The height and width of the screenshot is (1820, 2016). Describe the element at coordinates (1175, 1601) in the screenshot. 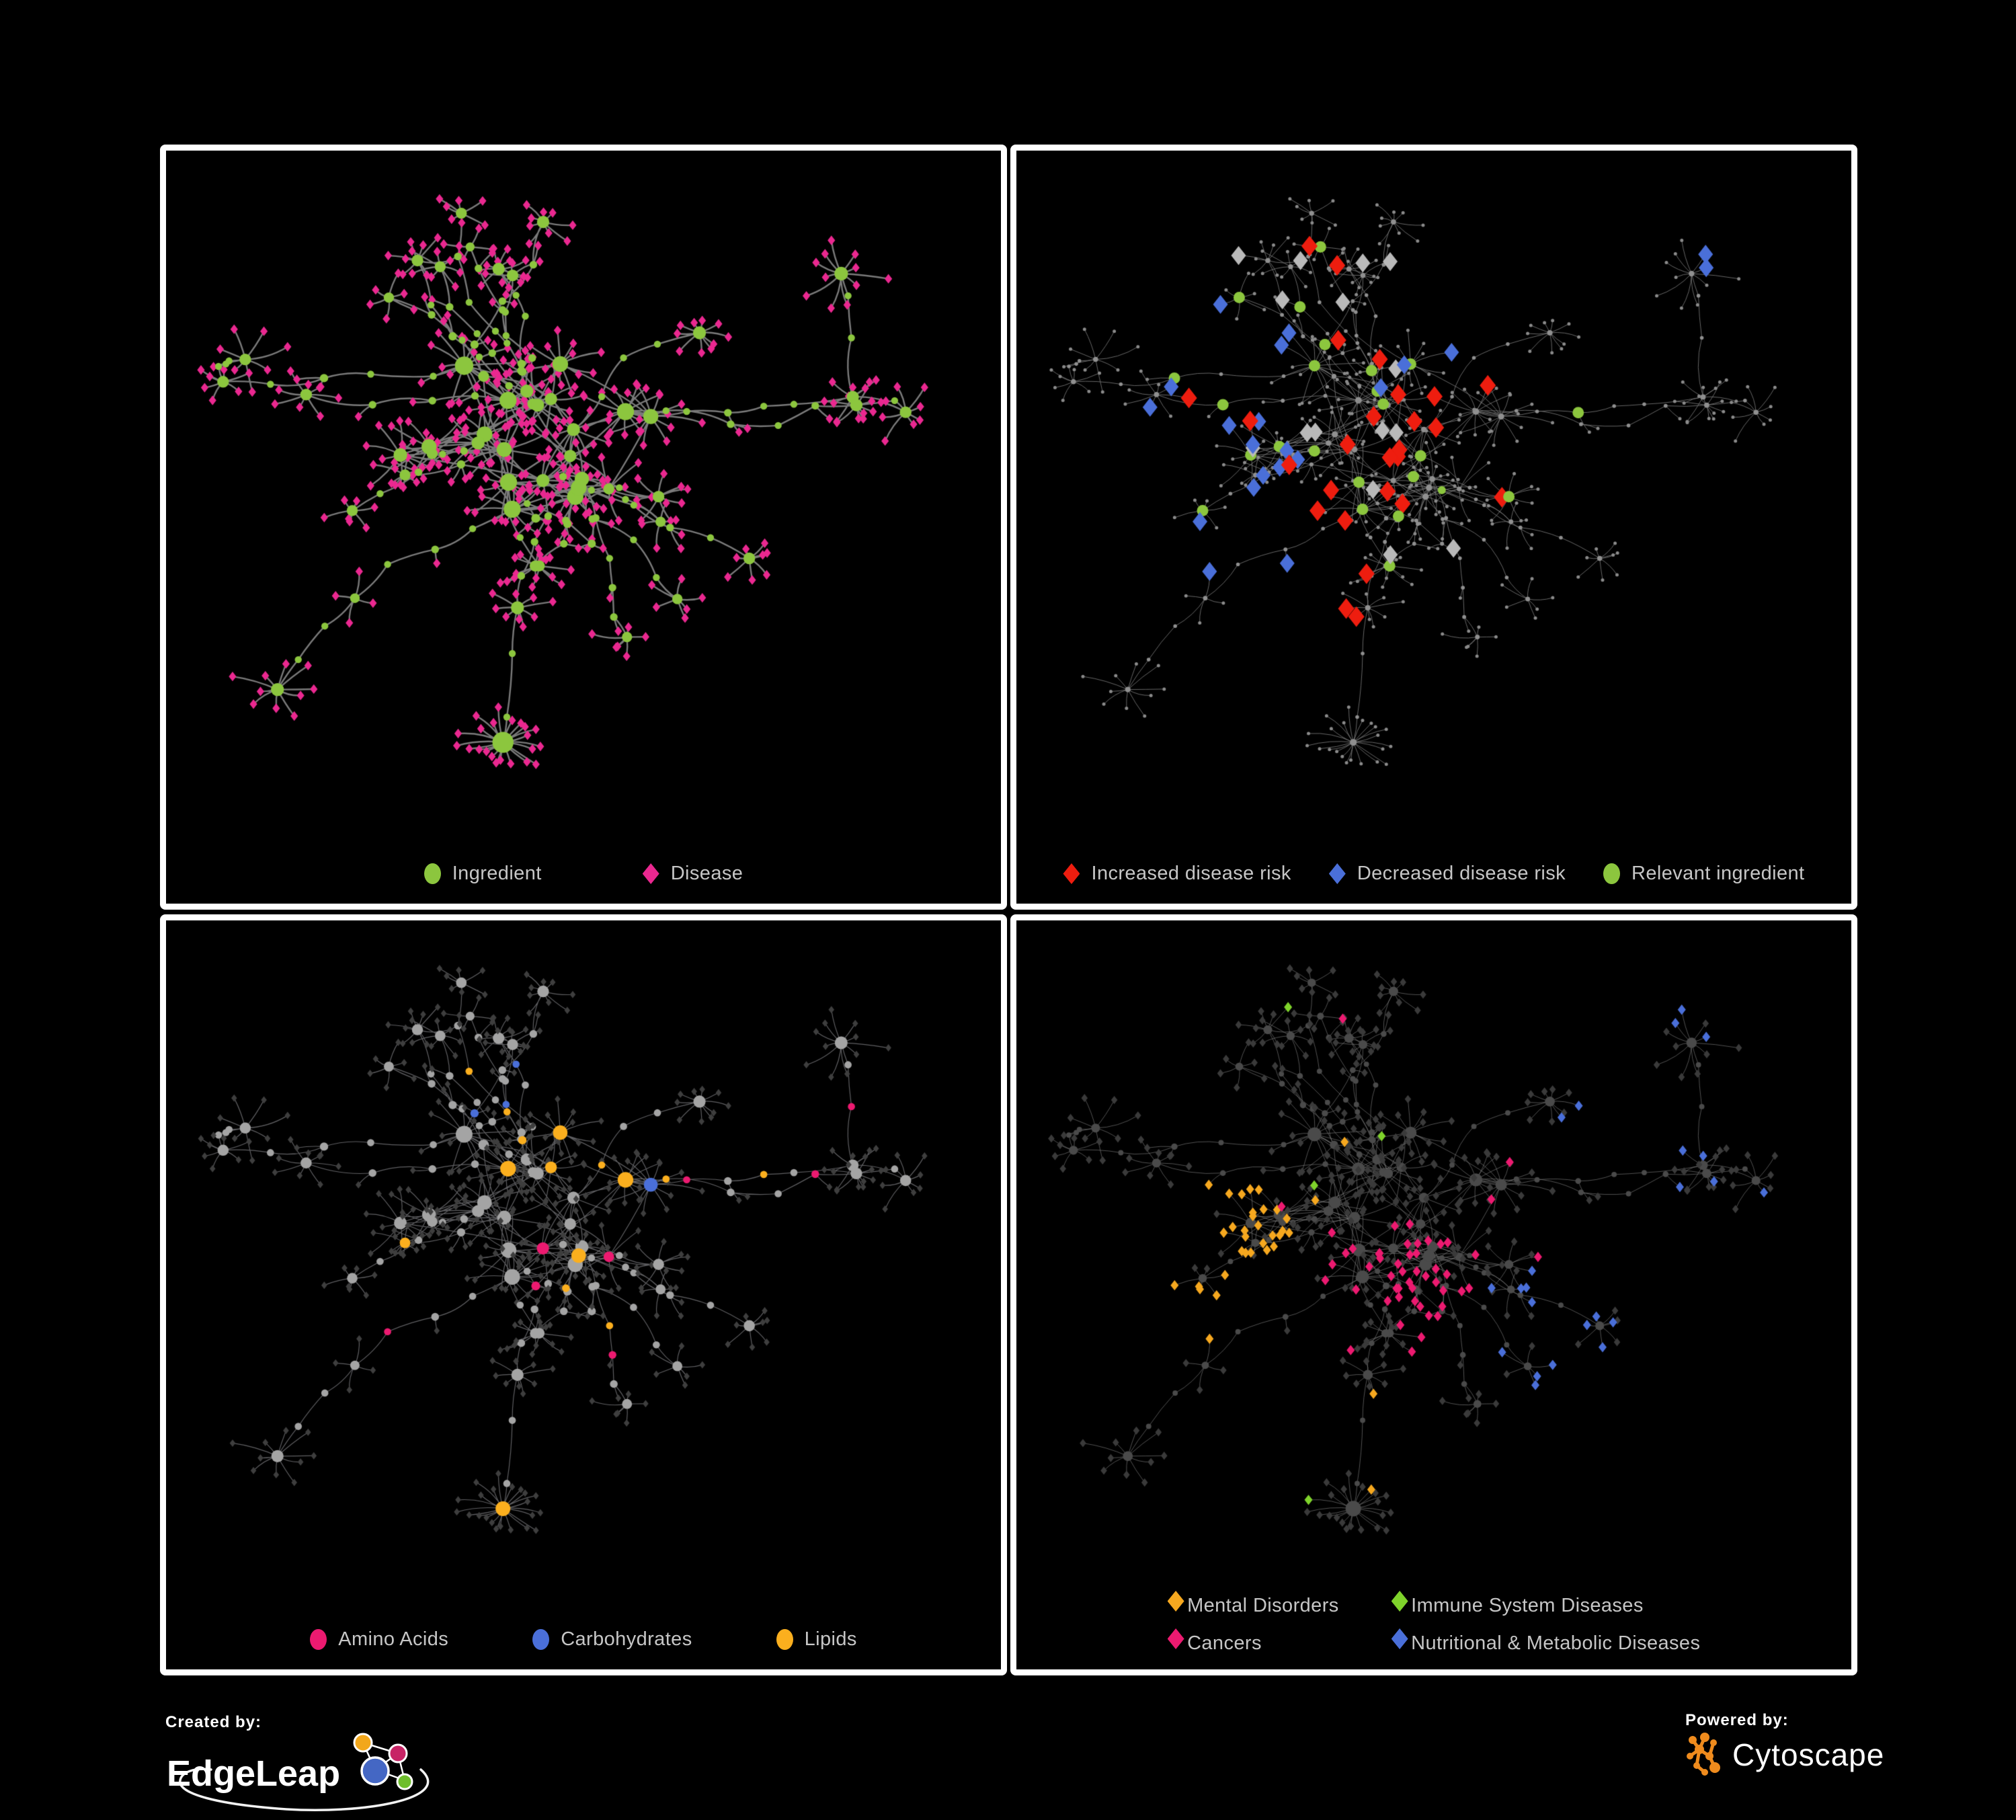

I see `mental-disorders-diamond-icon` at that location.